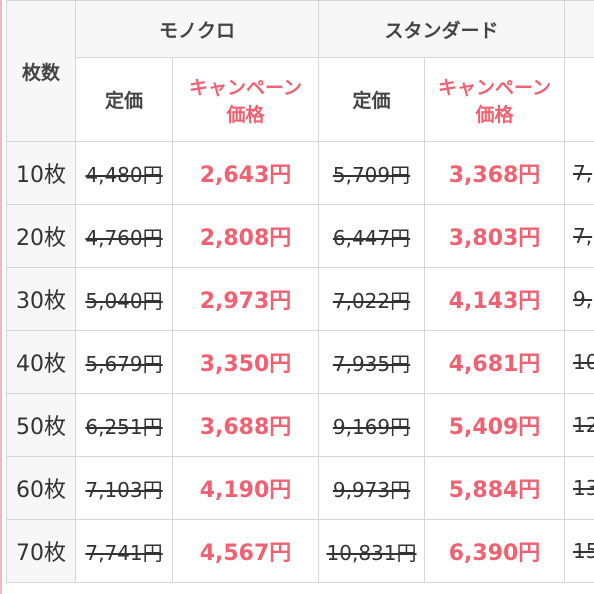 The height and width of the screenshot is (594, 594). What do you see at coordinates (372, 488) in the screenshot?
I see `standard-regular-price: 9,973円` at bounding box center [372, 488].